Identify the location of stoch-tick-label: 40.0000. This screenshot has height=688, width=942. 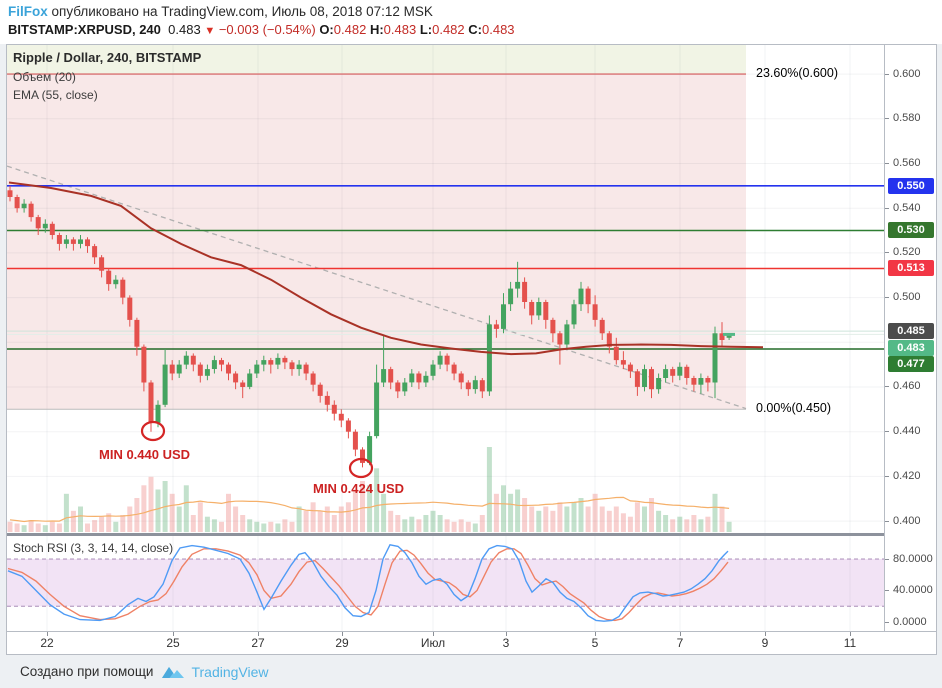
(913, 590).